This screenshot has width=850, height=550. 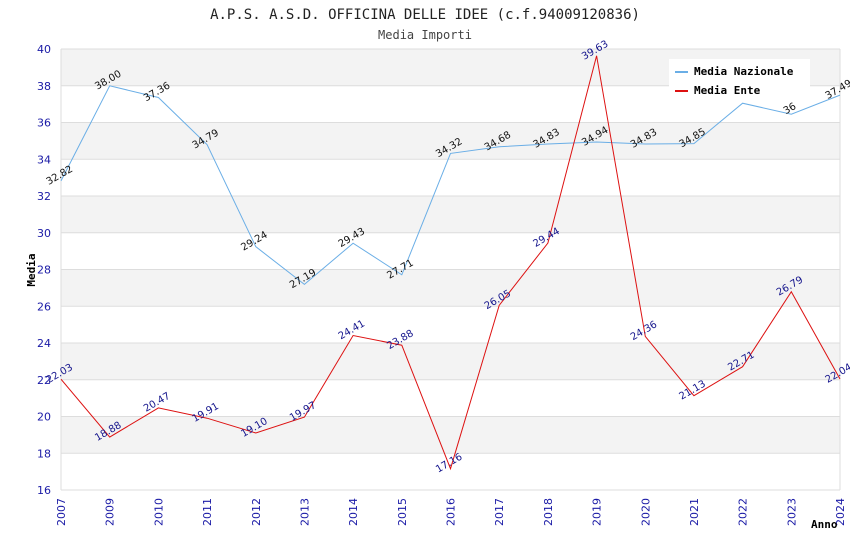 What do you see at coordinates (44, 159) in the screenshot?
I see `y-tick-label: 34` at bounding box center [44, 159].